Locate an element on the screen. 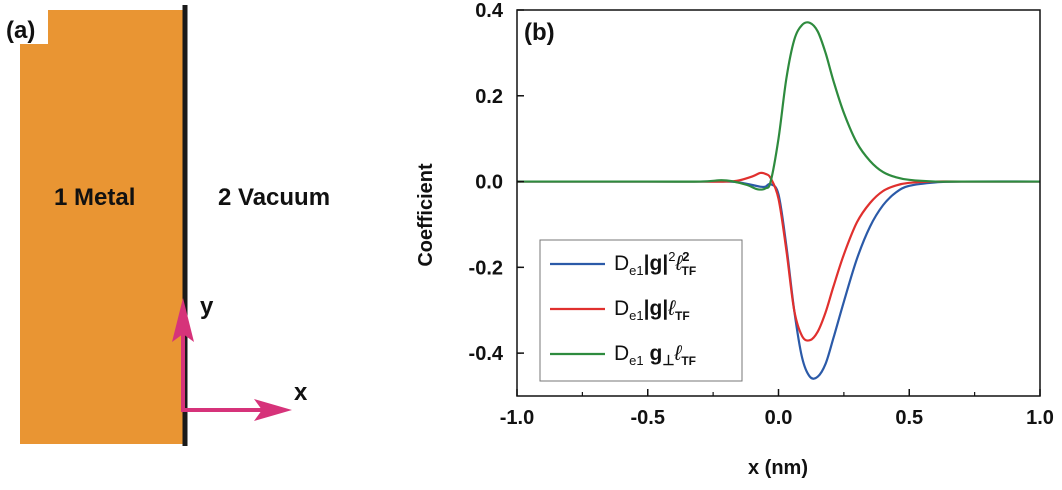 Image resolution: width=1062 pixels, height=490 pixels. metal-region is located at coordinates (102, 227).